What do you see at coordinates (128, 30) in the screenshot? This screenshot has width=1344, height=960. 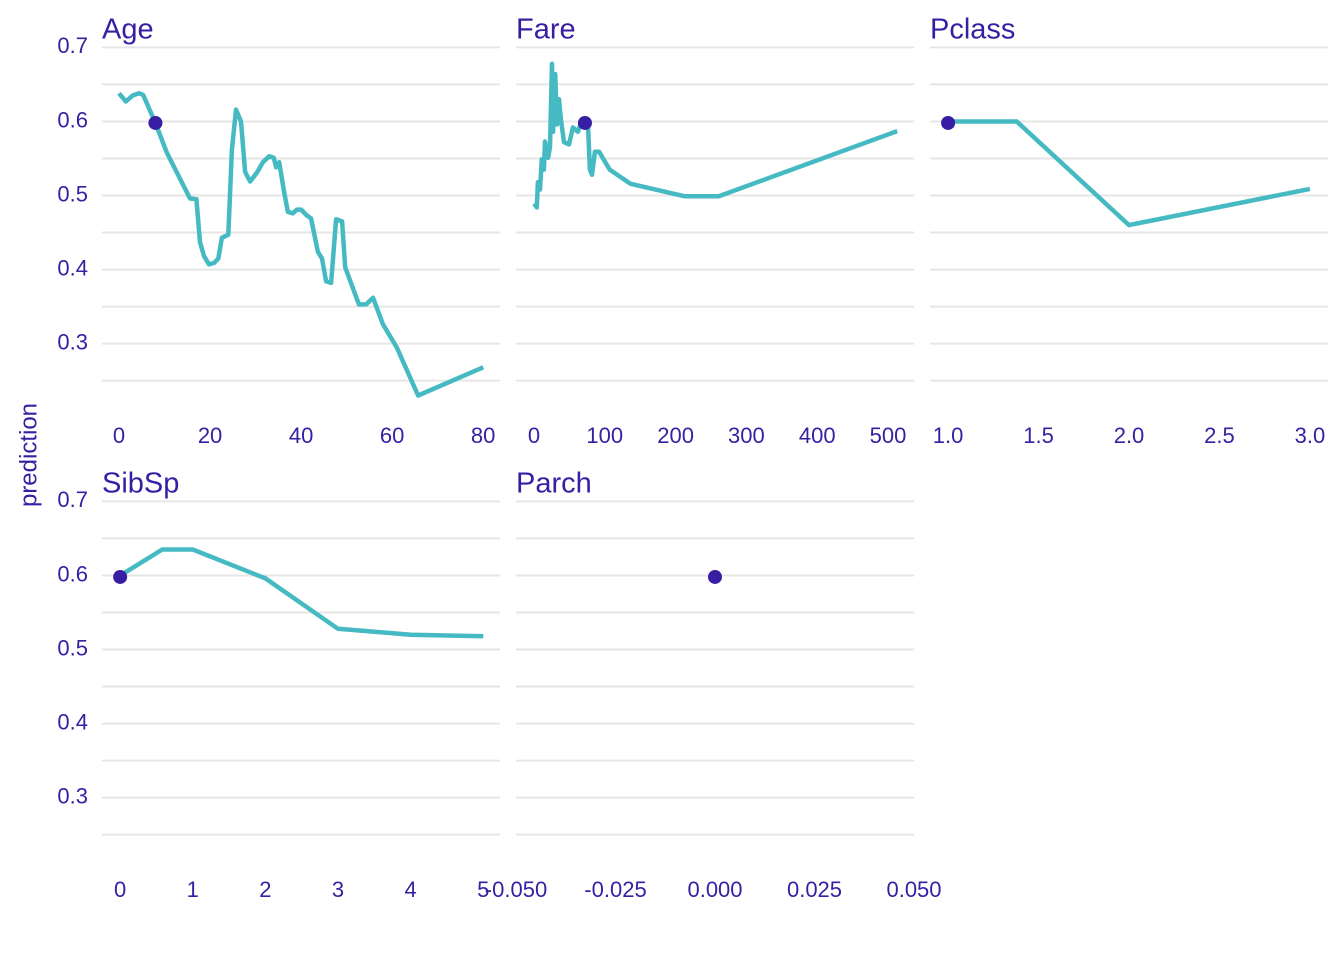 I see `panel-title: Age` at bounding box center [128, 30].